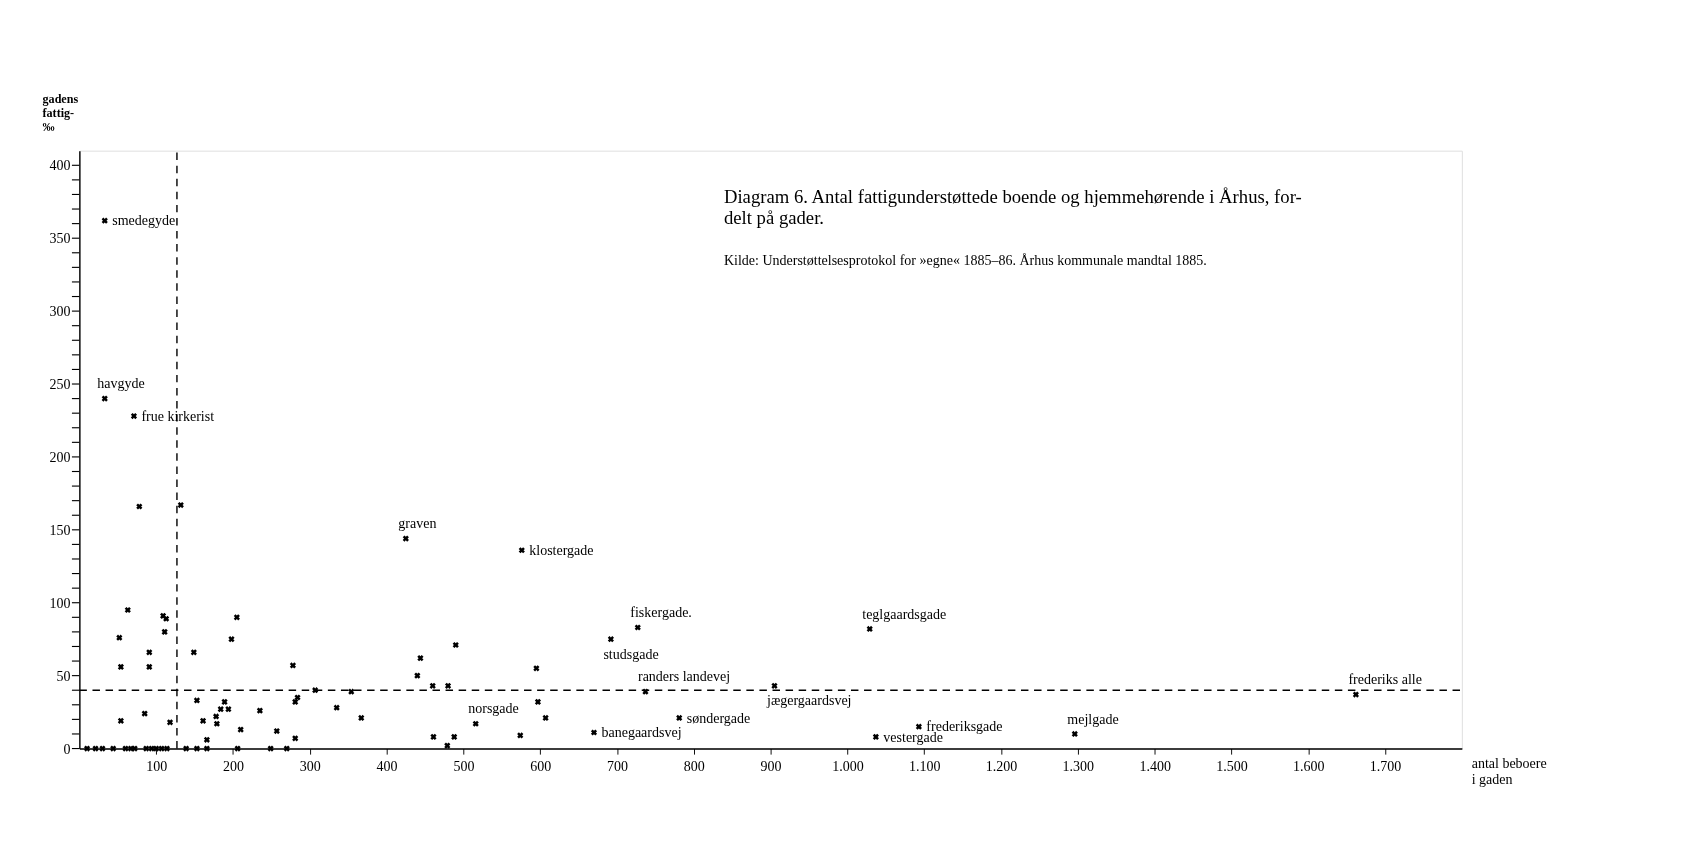 Image resolution: width=1687 pixels, height=843 pixels. Describe the element at coordinates (493, 709) in the screenshot. I see `annotation: norsgade` at that location.